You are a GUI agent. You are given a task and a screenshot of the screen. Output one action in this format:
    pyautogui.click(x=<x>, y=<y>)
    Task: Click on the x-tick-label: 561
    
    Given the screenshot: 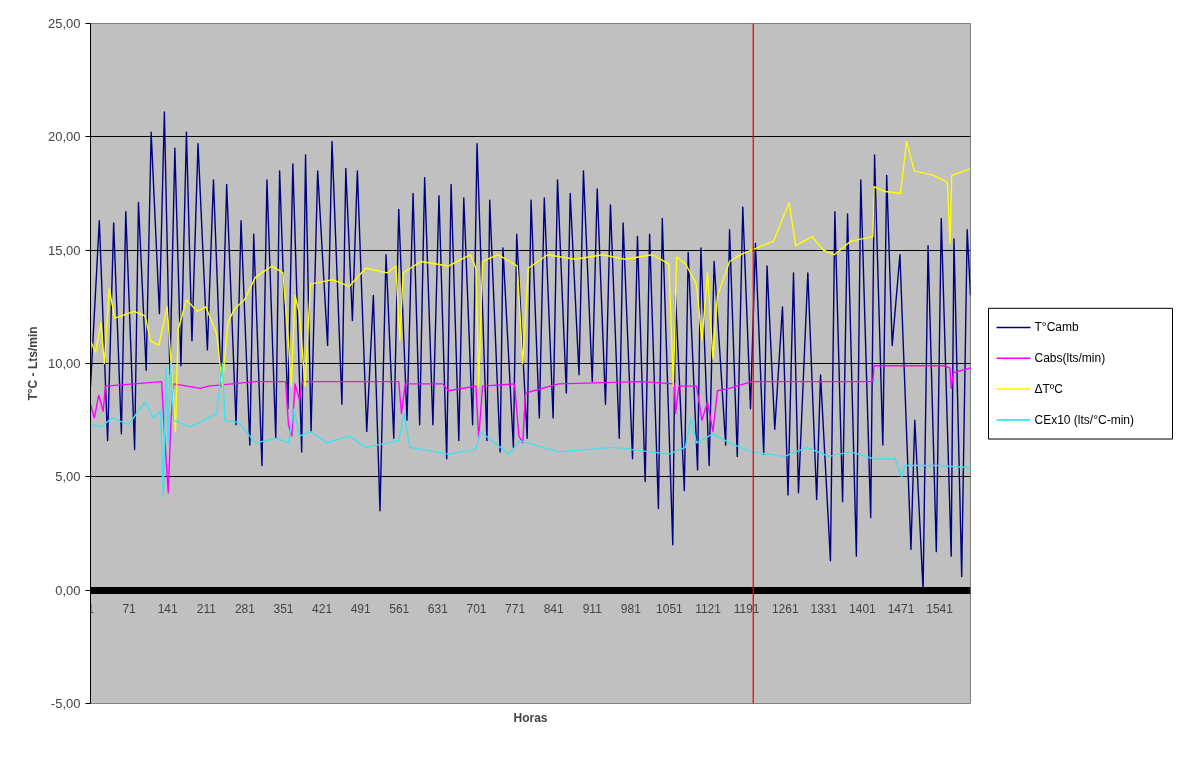 What is the action you would take?
    pyautogui.click(x=399, y=609)
    